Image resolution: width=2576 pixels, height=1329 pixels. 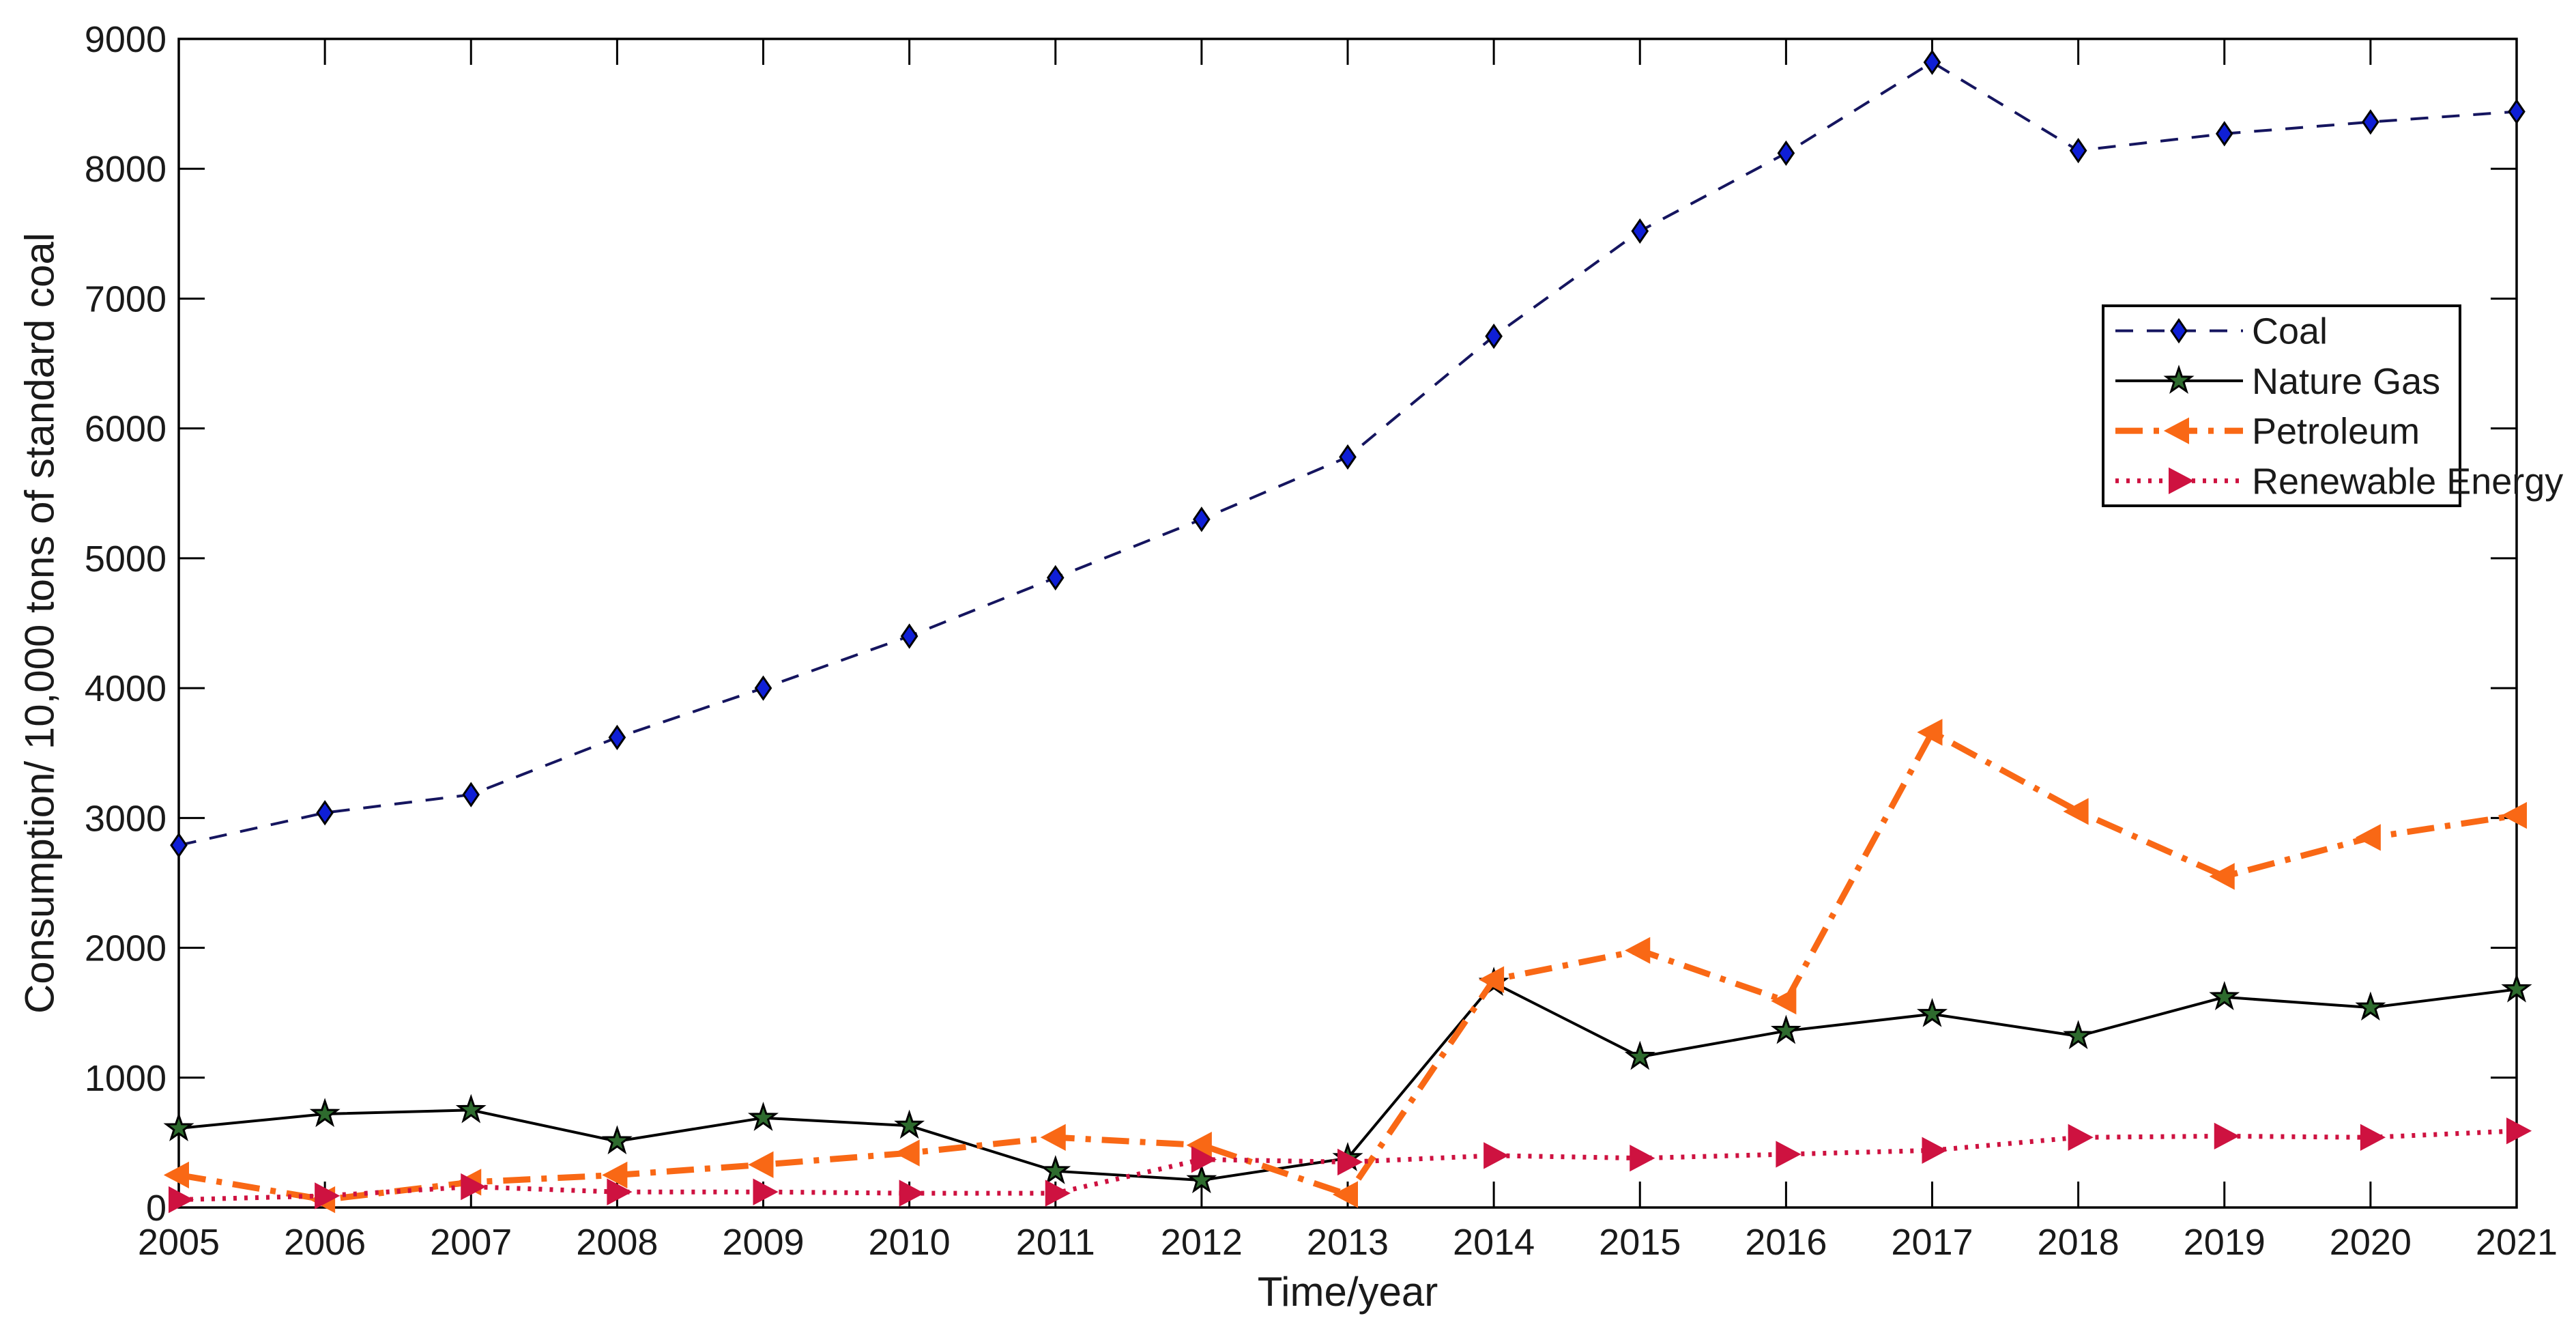 What do you see at coordinates (1347, 1292) in the screenshot?
I see `x-axis-label: Time/year` at bounding box center [1347, 1292].